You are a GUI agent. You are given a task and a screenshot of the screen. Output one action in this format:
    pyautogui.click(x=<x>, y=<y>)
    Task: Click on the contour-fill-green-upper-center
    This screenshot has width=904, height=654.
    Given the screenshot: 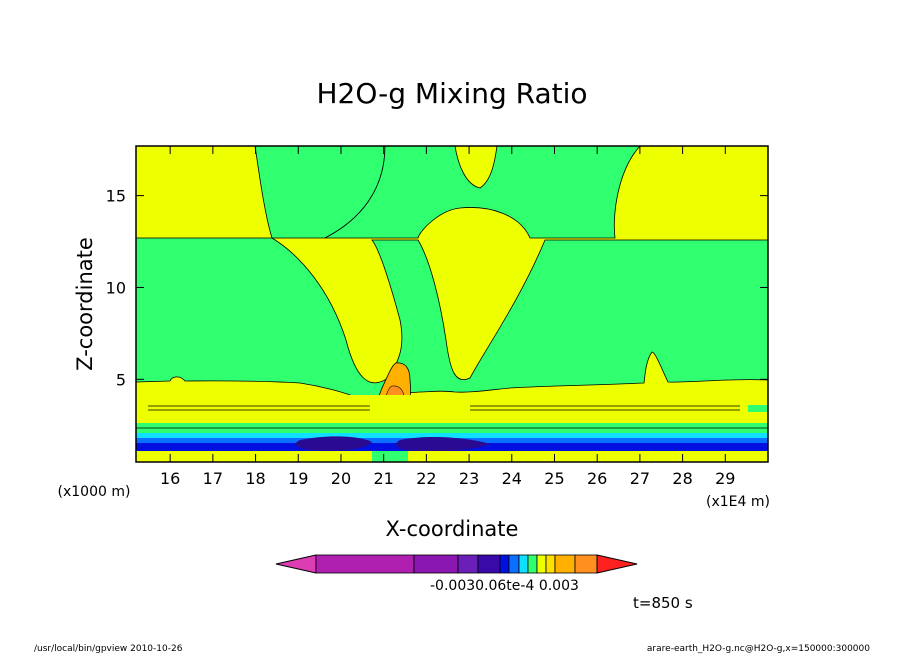 What is the action you would take?
    pyautogui.click(x=482, y=192)
    